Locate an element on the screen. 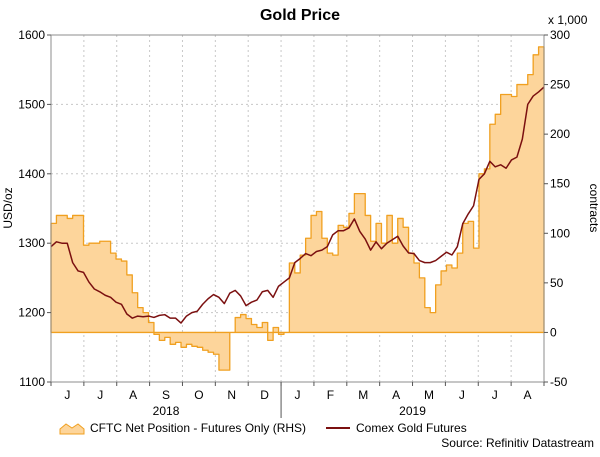 Image resolution: width=600 pixels, height=457 pixels. month-label: D is located at coordinates (264, 395).